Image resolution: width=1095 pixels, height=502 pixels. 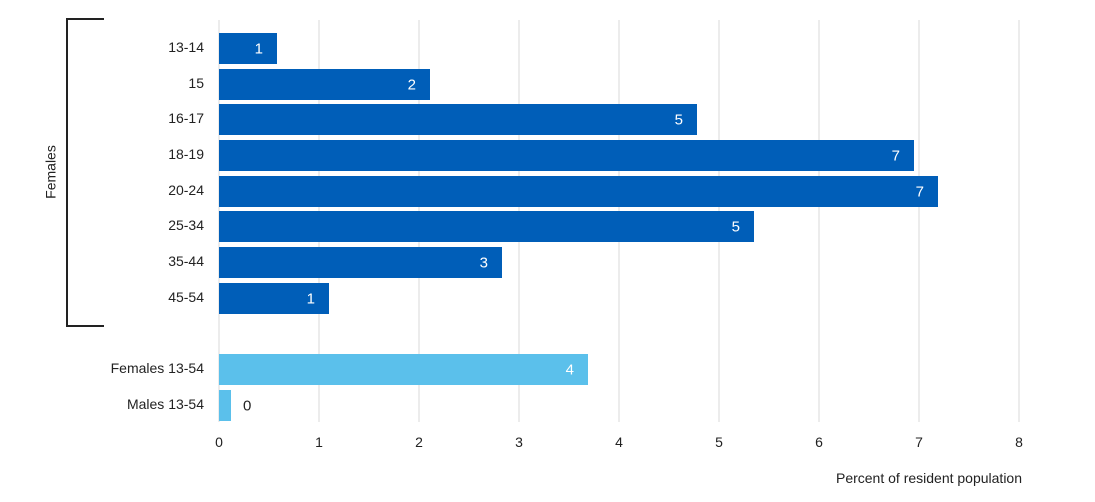 What do you see at coordinates (186, 297) in the screenshot?
I see `category-label: 45-54` at bounding box center [186, 297].